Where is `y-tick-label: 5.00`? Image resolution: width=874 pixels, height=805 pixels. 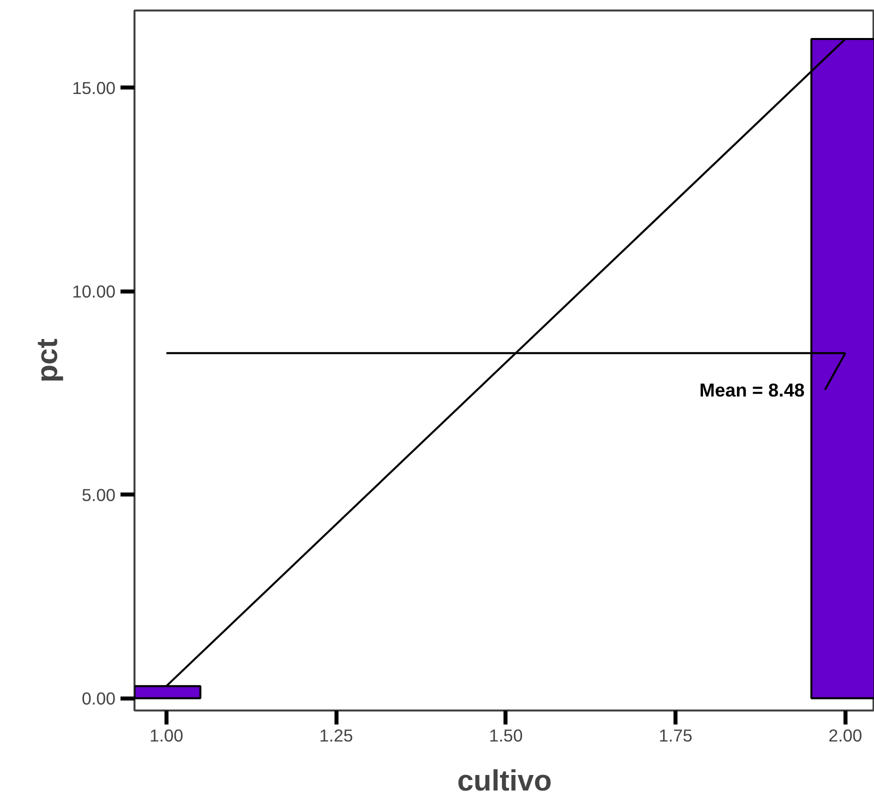
y-tick-label: 5.00 is located at coordinates (99, 494).